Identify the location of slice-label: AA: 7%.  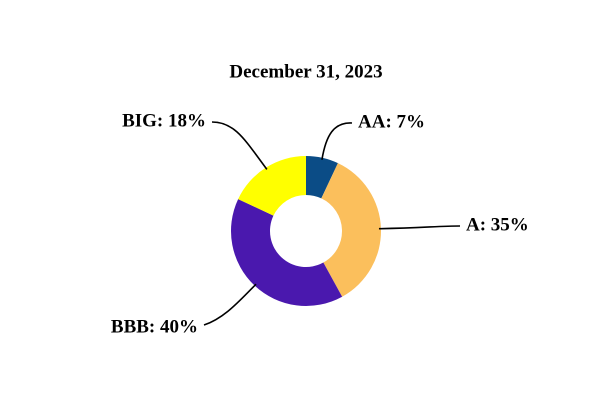
(391, 121).